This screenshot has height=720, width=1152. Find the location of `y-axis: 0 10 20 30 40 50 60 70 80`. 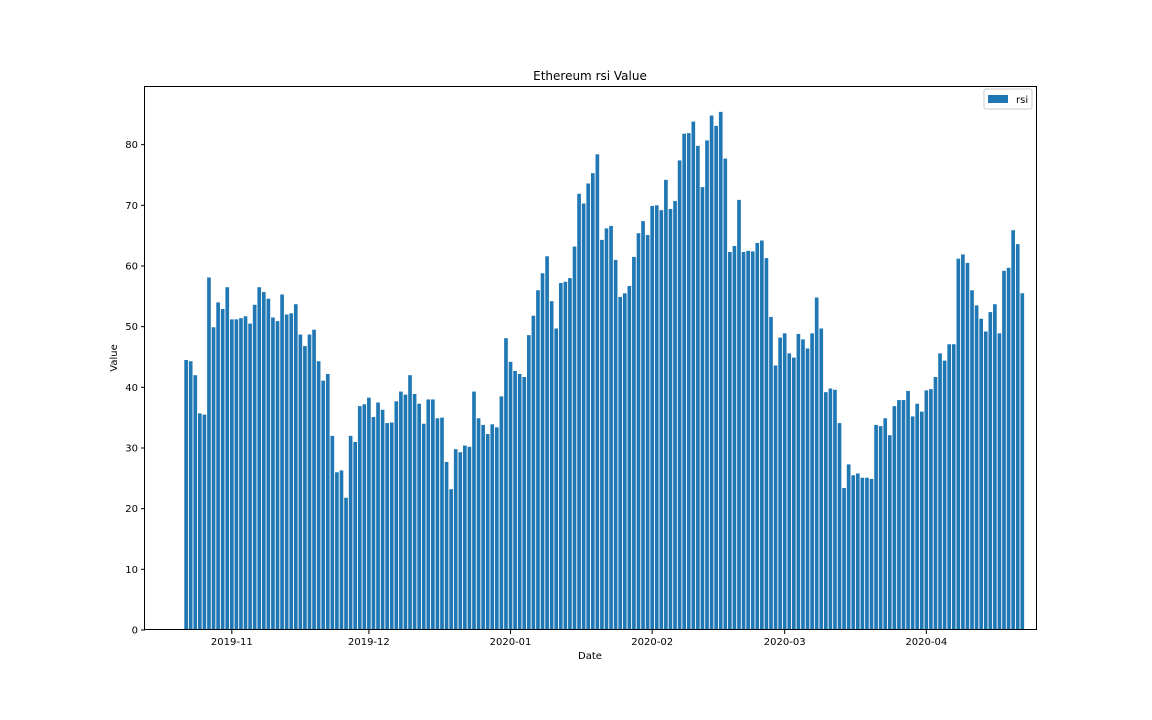

y-axis: 0 10 20 30 40 50 60 70 80 is located at coordinates (135, 388).